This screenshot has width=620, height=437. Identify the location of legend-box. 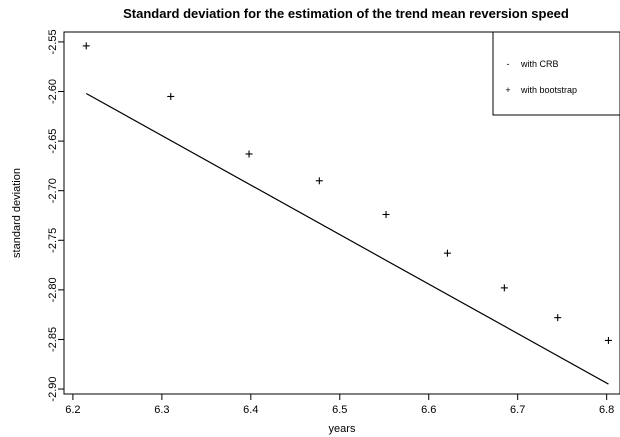
(556, 73).